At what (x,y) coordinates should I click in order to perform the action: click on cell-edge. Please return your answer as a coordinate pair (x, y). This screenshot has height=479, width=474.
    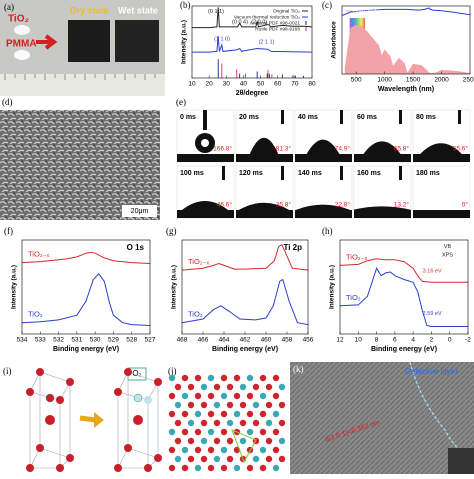
    Looking at the image, I should click on (55, 453).